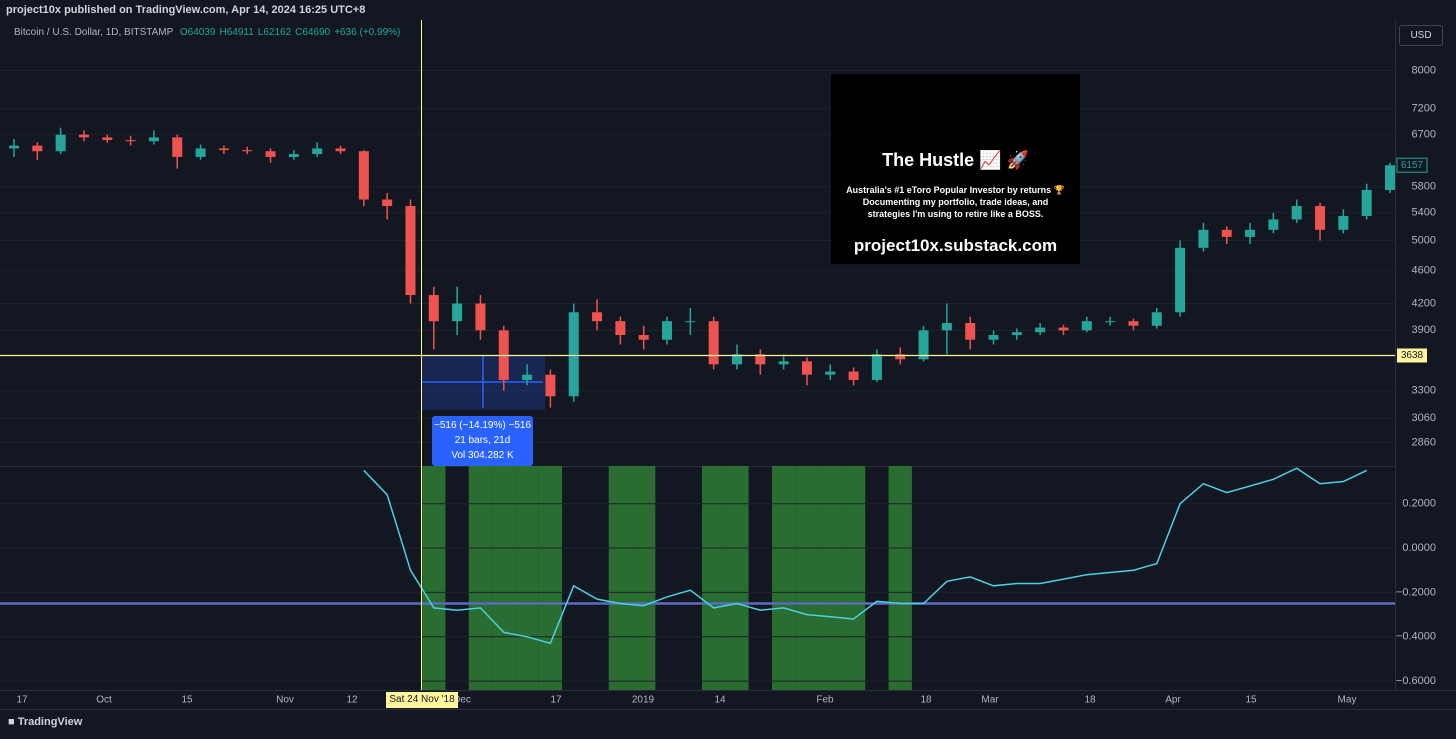 Image resolution: width=1456 pixels, height=739 pixels. What do you see at coordinates (313, 32) in the screenshot?
I see `ohlc-value: C64690` at bounding box center [313, 32].